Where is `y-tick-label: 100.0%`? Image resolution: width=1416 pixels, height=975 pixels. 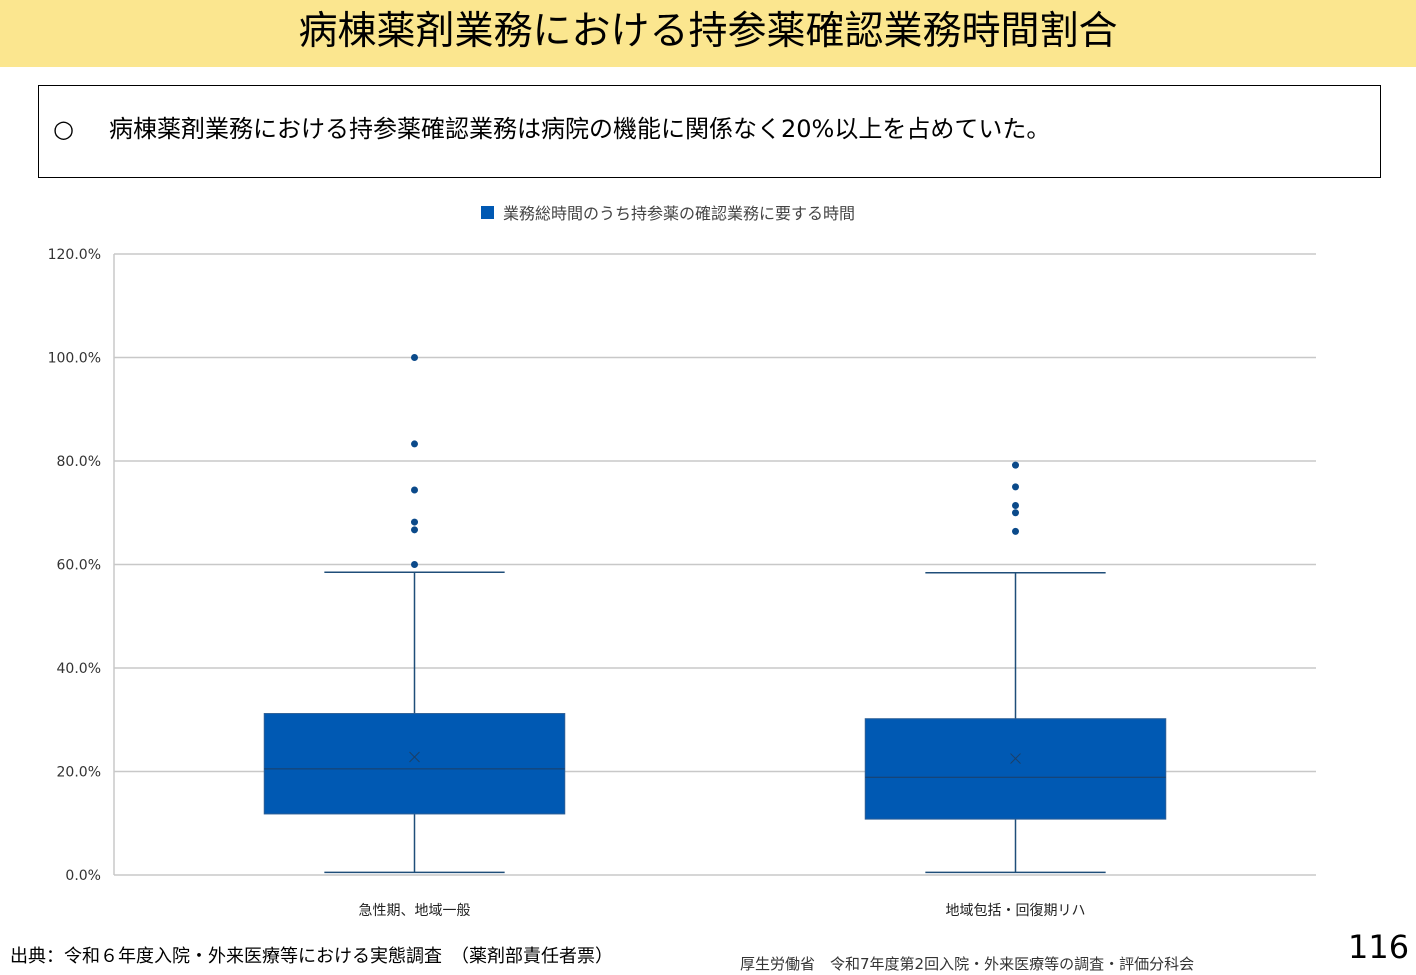 y-tick-label: 100.0% is located at coordinates (74, 359).